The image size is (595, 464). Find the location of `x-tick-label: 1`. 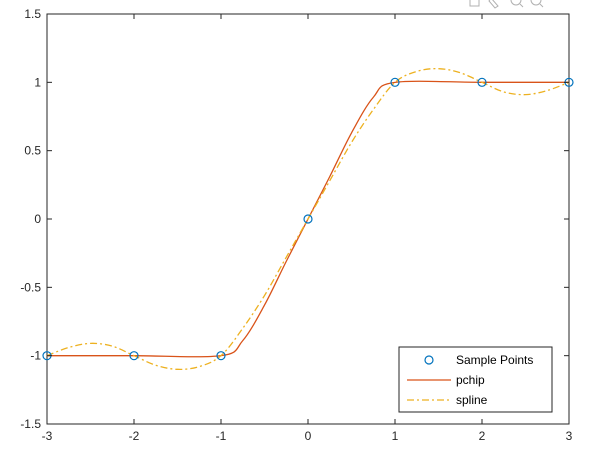

x-tick-label: 1 is located at coordinates (395, 436).